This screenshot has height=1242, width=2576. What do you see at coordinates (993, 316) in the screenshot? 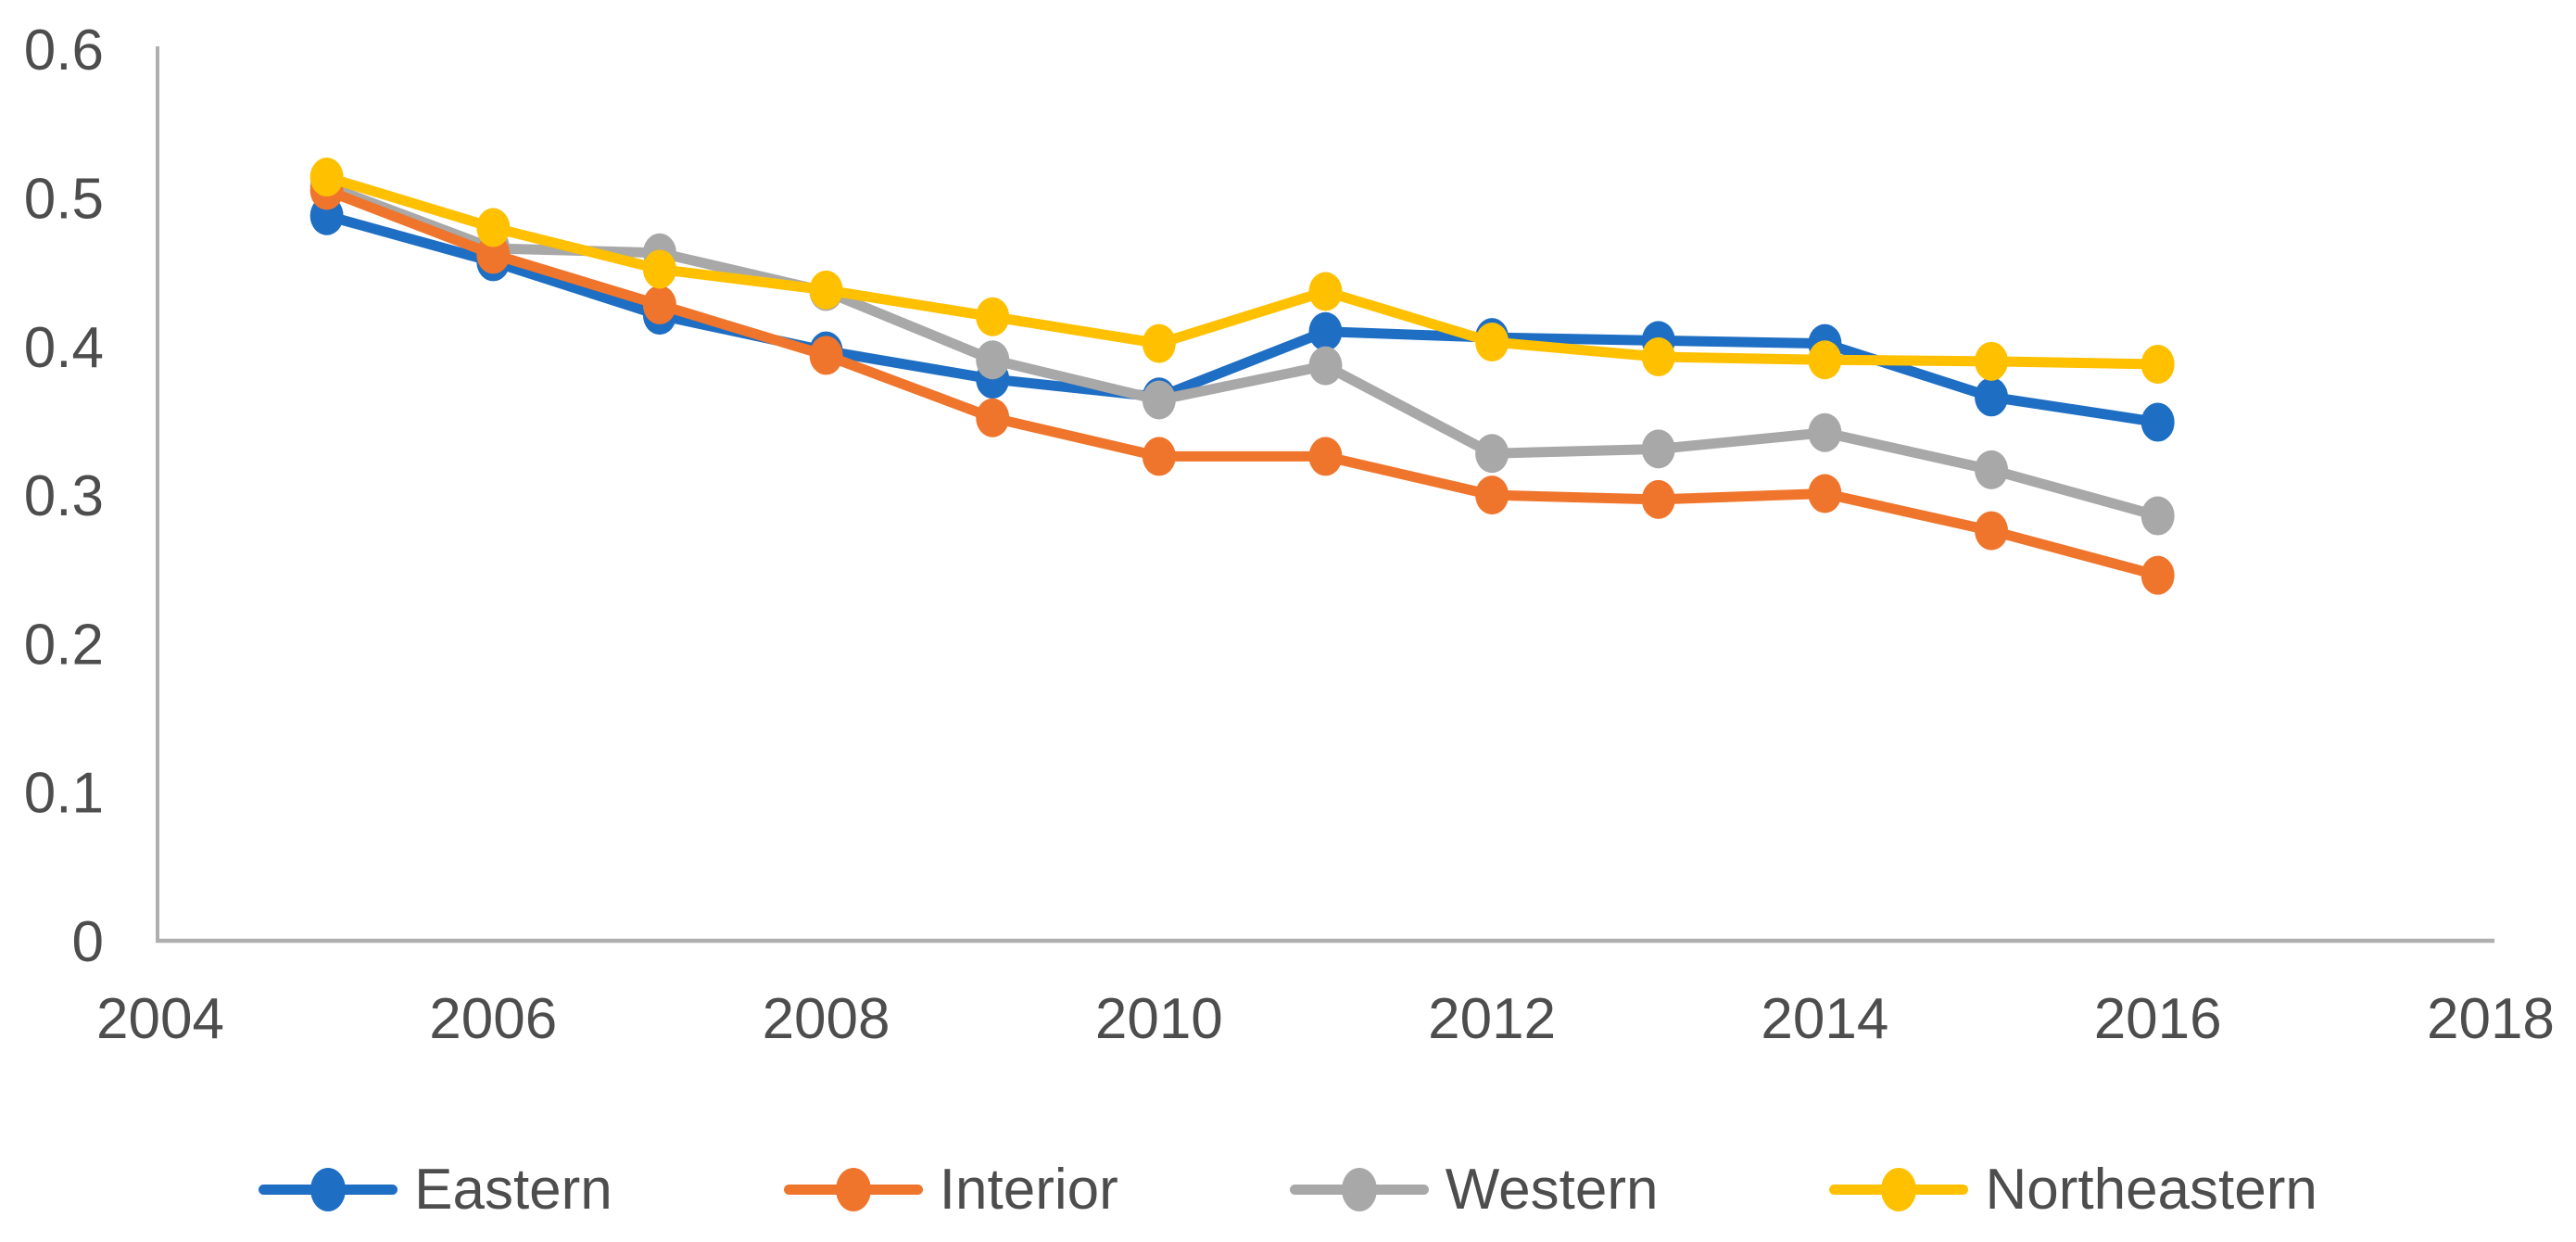
I see `series-northeastern-marker-2009` at bounding box center [993, 316].